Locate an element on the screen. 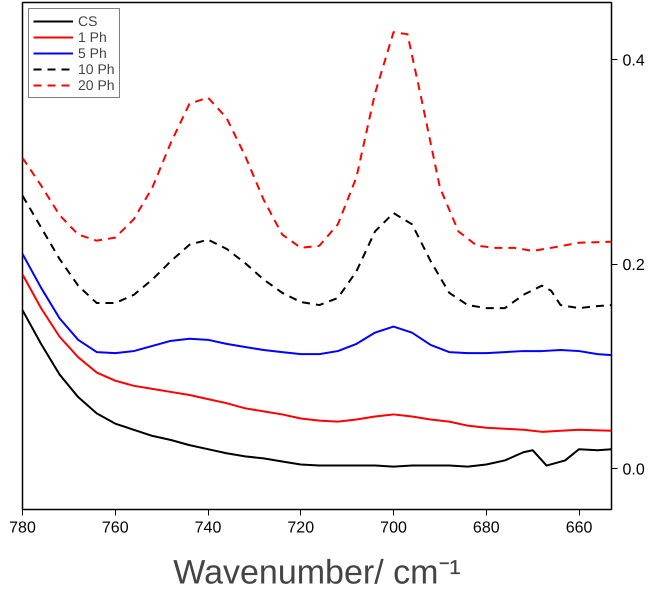  legend-label: 10 Ph is located at coordinates (96, 69).